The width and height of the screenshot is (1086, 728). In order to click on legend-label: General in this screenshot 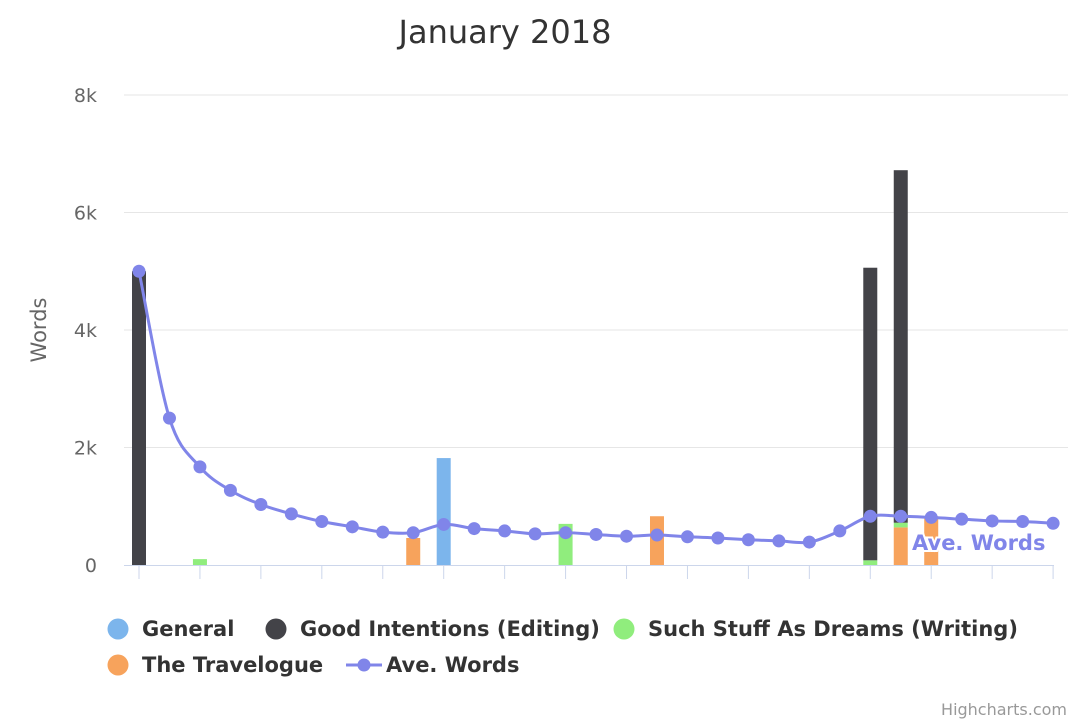, I will do `click(188, 629)`.